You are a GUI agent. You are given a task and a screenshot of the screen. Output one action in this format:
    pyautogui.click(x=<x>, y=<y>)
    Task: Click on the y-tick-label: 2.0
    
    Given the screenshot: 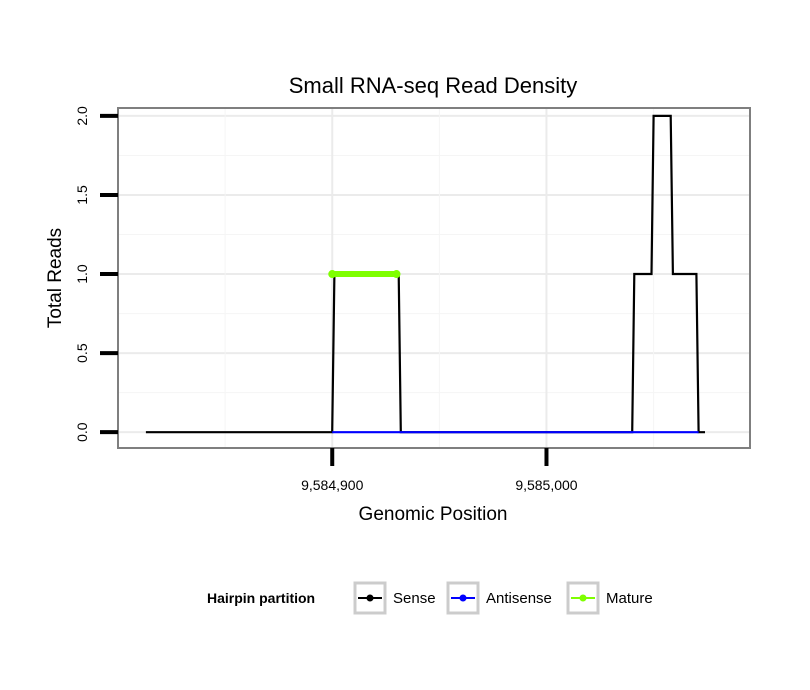 What is the action you would take?
    pyautogui.click(x=82, y=116)
    